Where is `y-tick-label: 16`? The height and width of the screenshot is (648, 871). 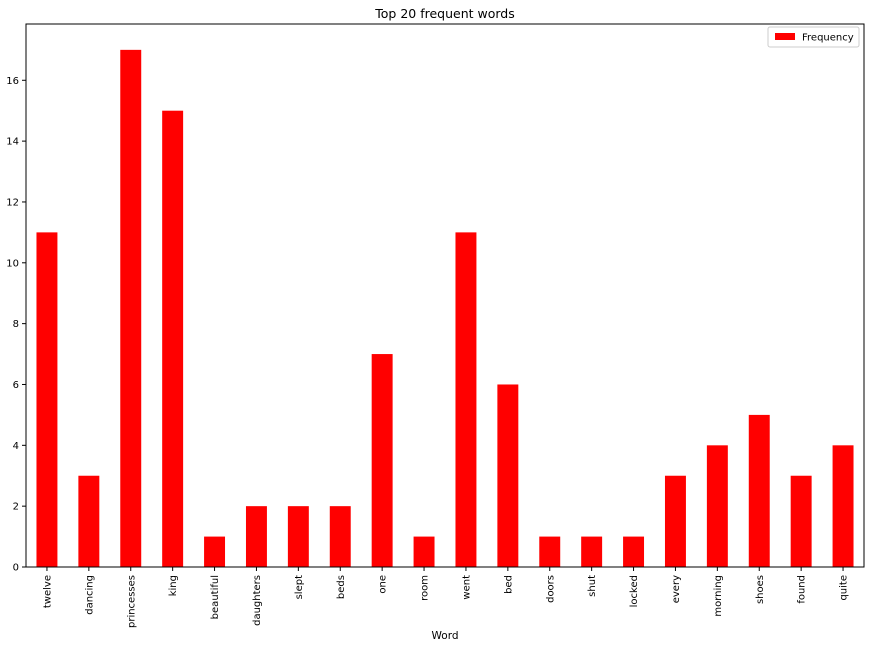 y-tick-label: 16 is located at coordinates (12, 81).